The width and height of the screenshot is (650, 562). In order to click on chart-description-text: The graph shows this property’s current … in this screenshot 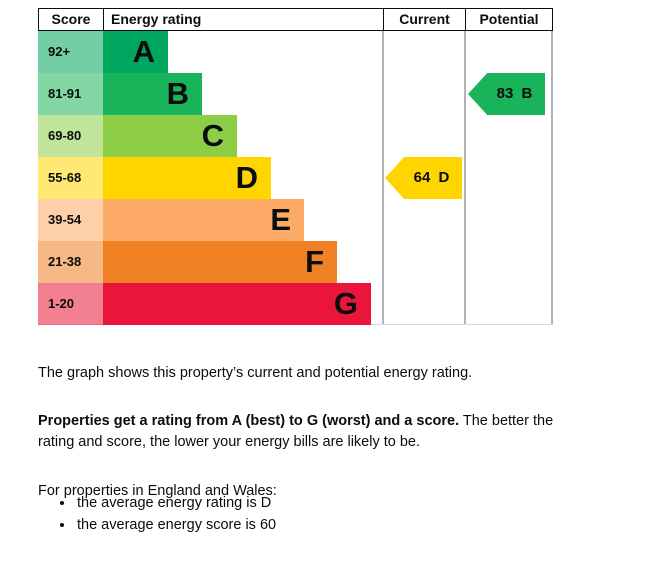, I will do `click(255, 372)`.